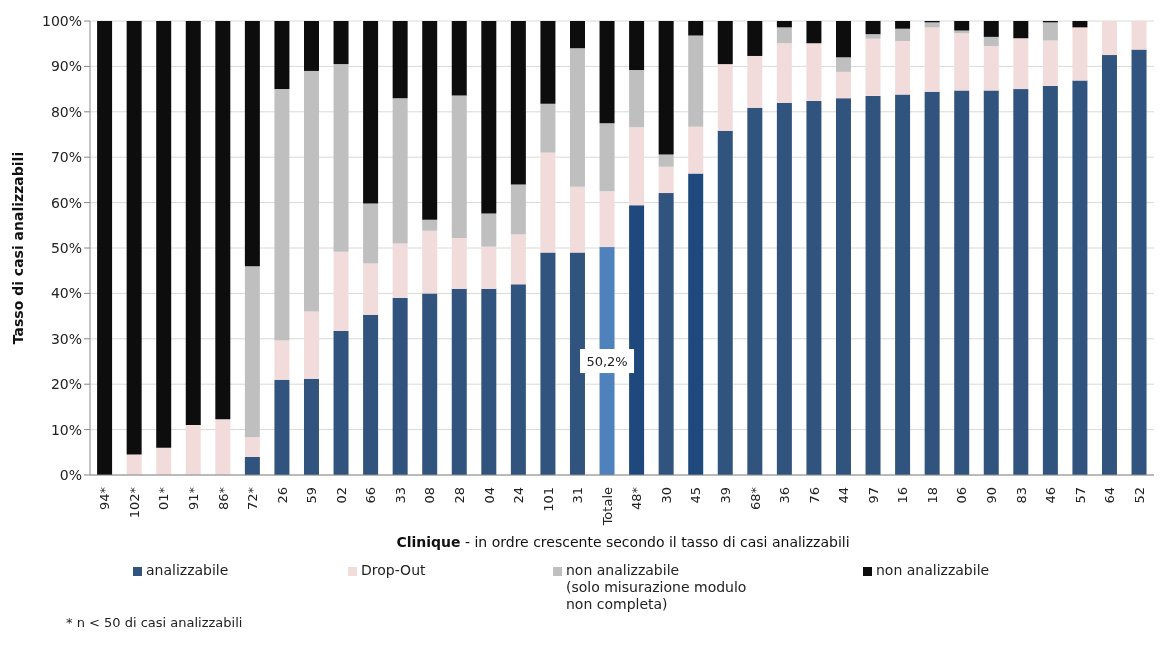  What do you see at coordinates (844, 495) in the screenshot?
I see `x-tick-label: 44` at bounding box center [844, 495].